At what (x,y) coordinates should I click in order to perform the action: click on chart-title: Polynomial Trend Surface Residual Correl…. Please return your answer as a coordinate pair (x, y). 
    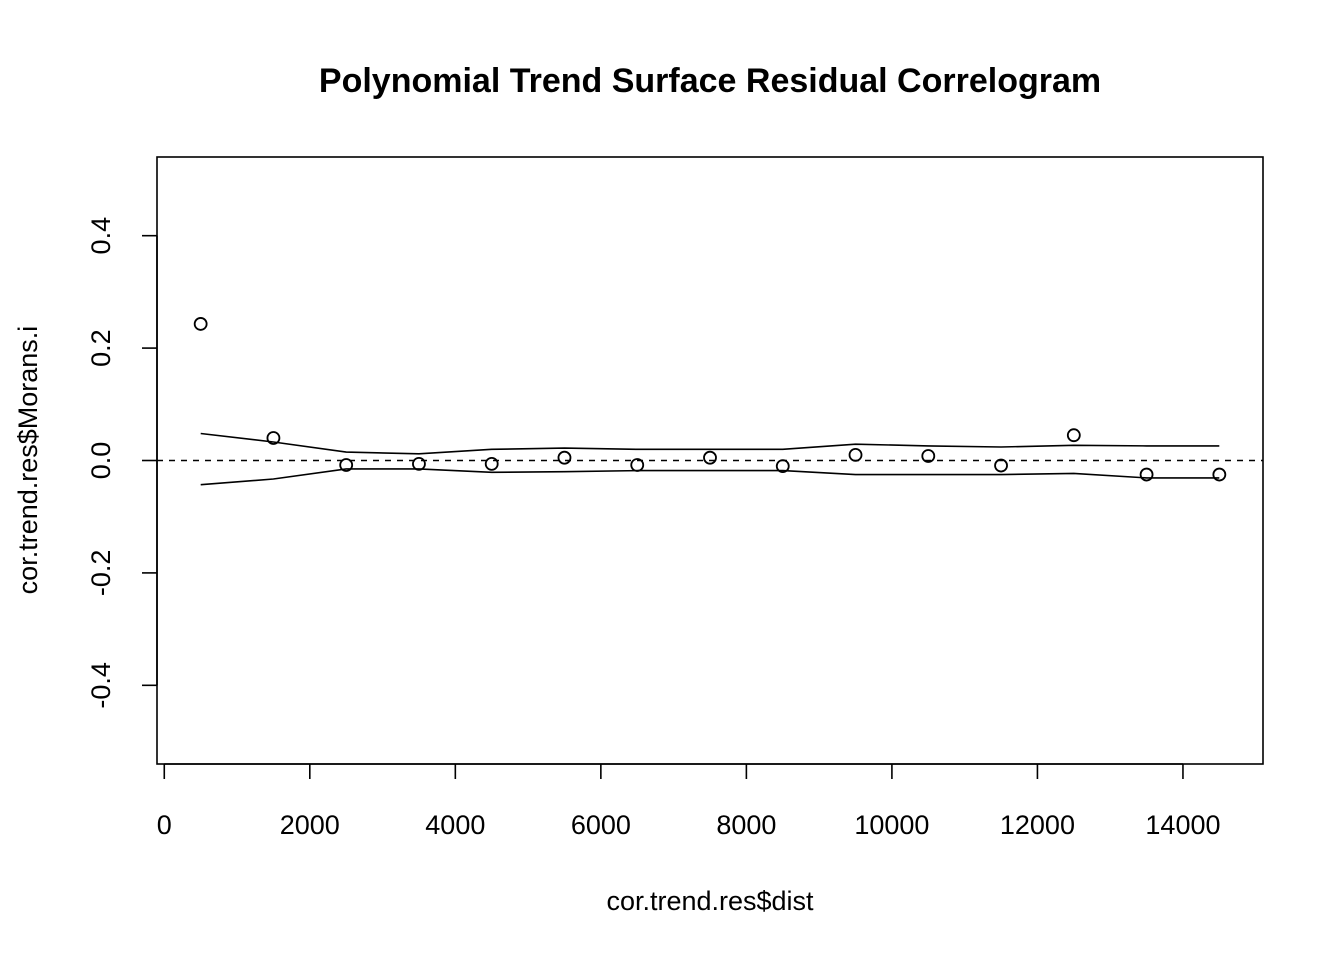
    Looking at the image, I should click on (710, 81).